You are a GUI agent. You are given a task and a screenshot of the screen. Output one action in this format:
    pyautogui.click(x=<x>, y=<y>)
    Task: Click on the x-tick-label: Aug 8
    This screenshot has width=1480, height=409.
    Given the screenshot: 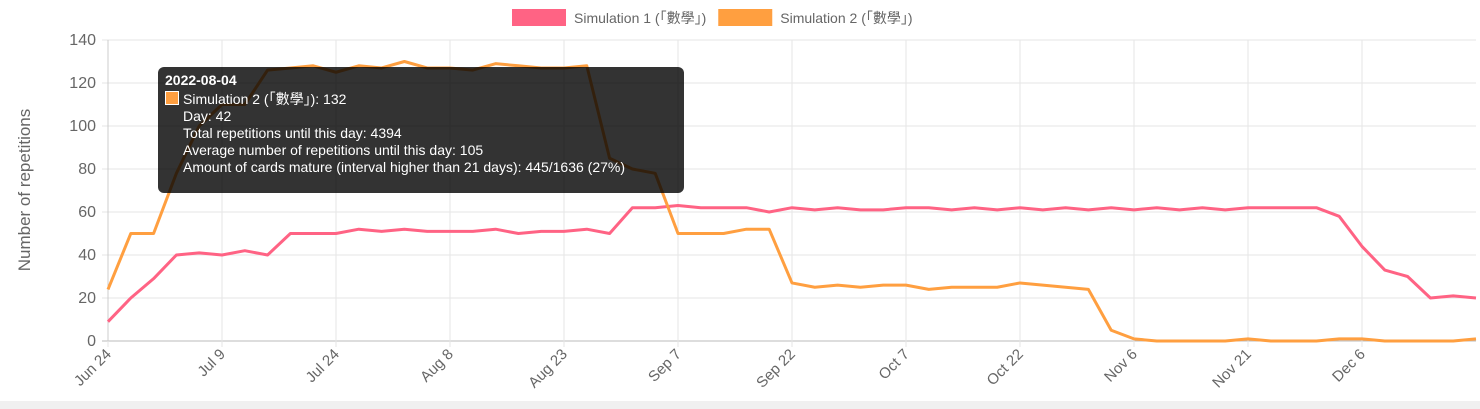 What is the action you would take?
    pyautogui.click(x=437, y=366)
    